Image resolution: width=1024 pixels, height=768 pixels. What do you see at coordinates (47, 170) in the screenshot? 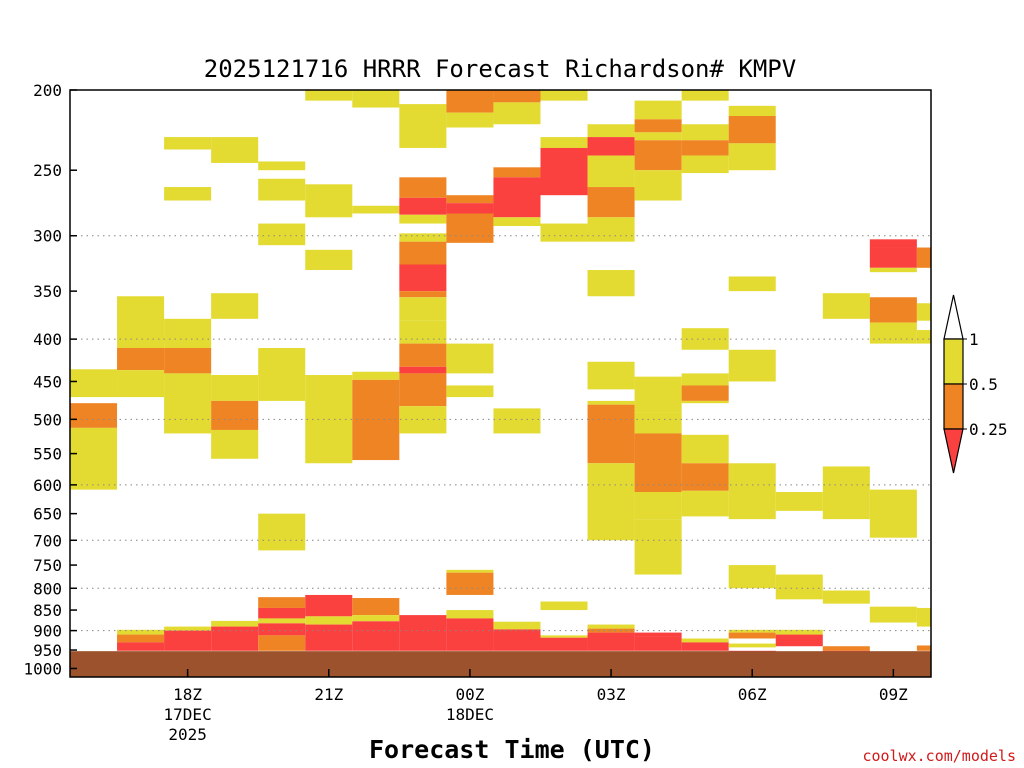
I see `y-tick-label: 250` at bounding box center [47, 170].